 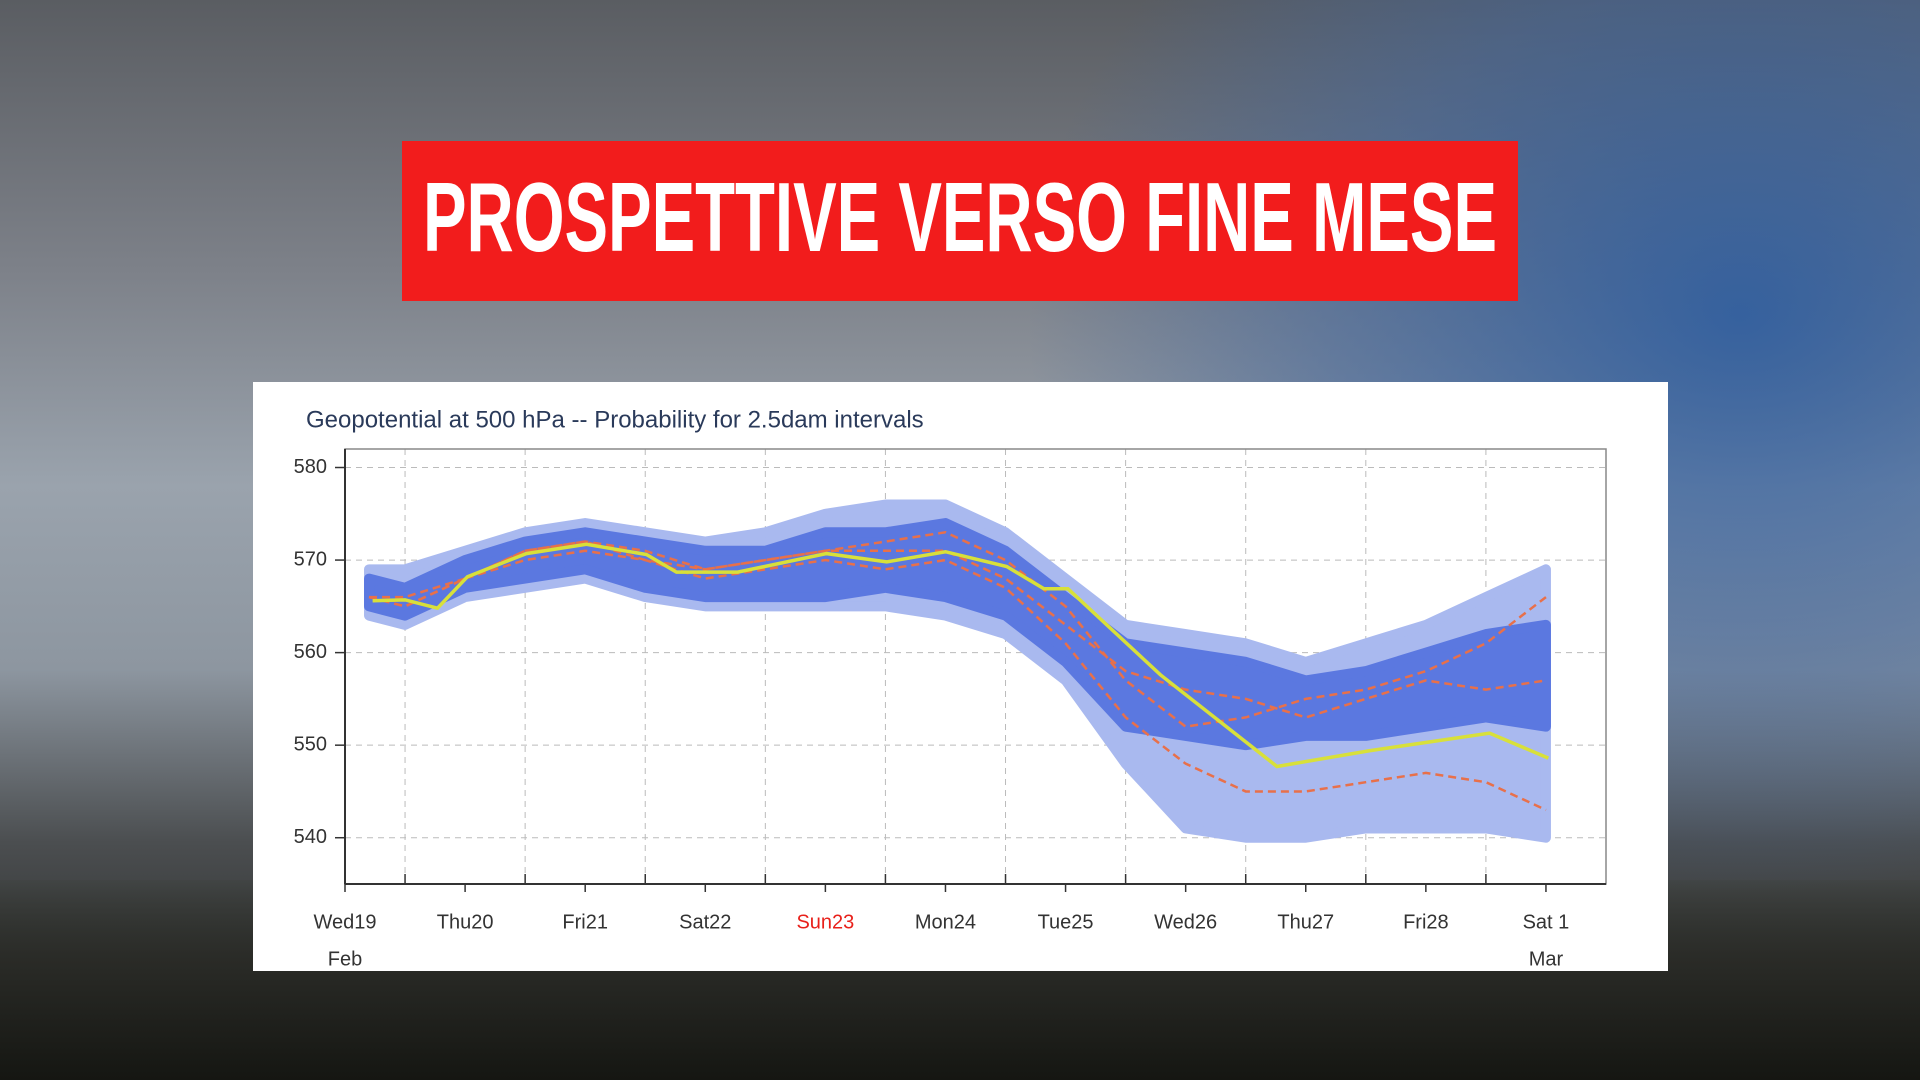 I want to click on mean-line, so click(x=961, y=655).